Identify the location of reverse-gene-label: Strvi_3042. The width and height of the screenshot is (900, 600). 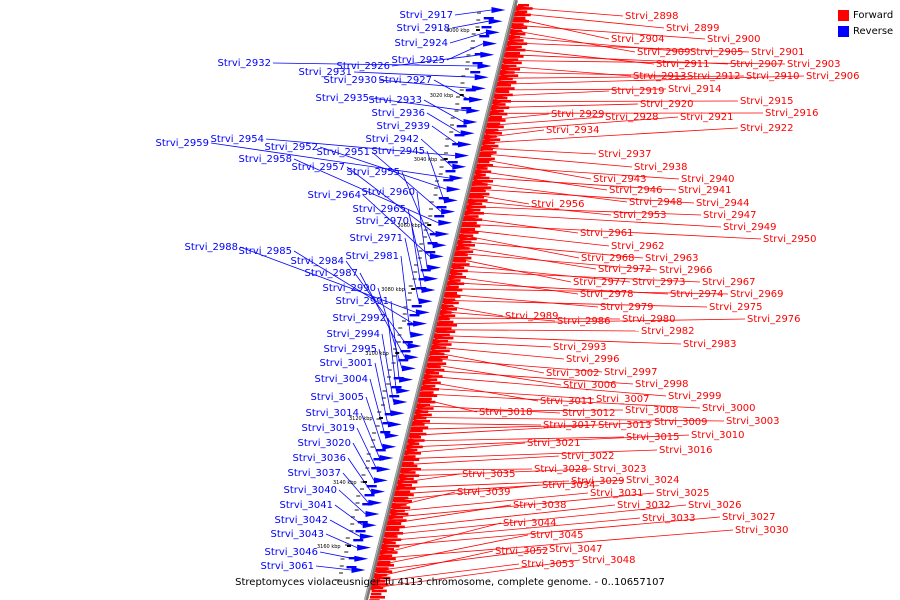
(301, 520).